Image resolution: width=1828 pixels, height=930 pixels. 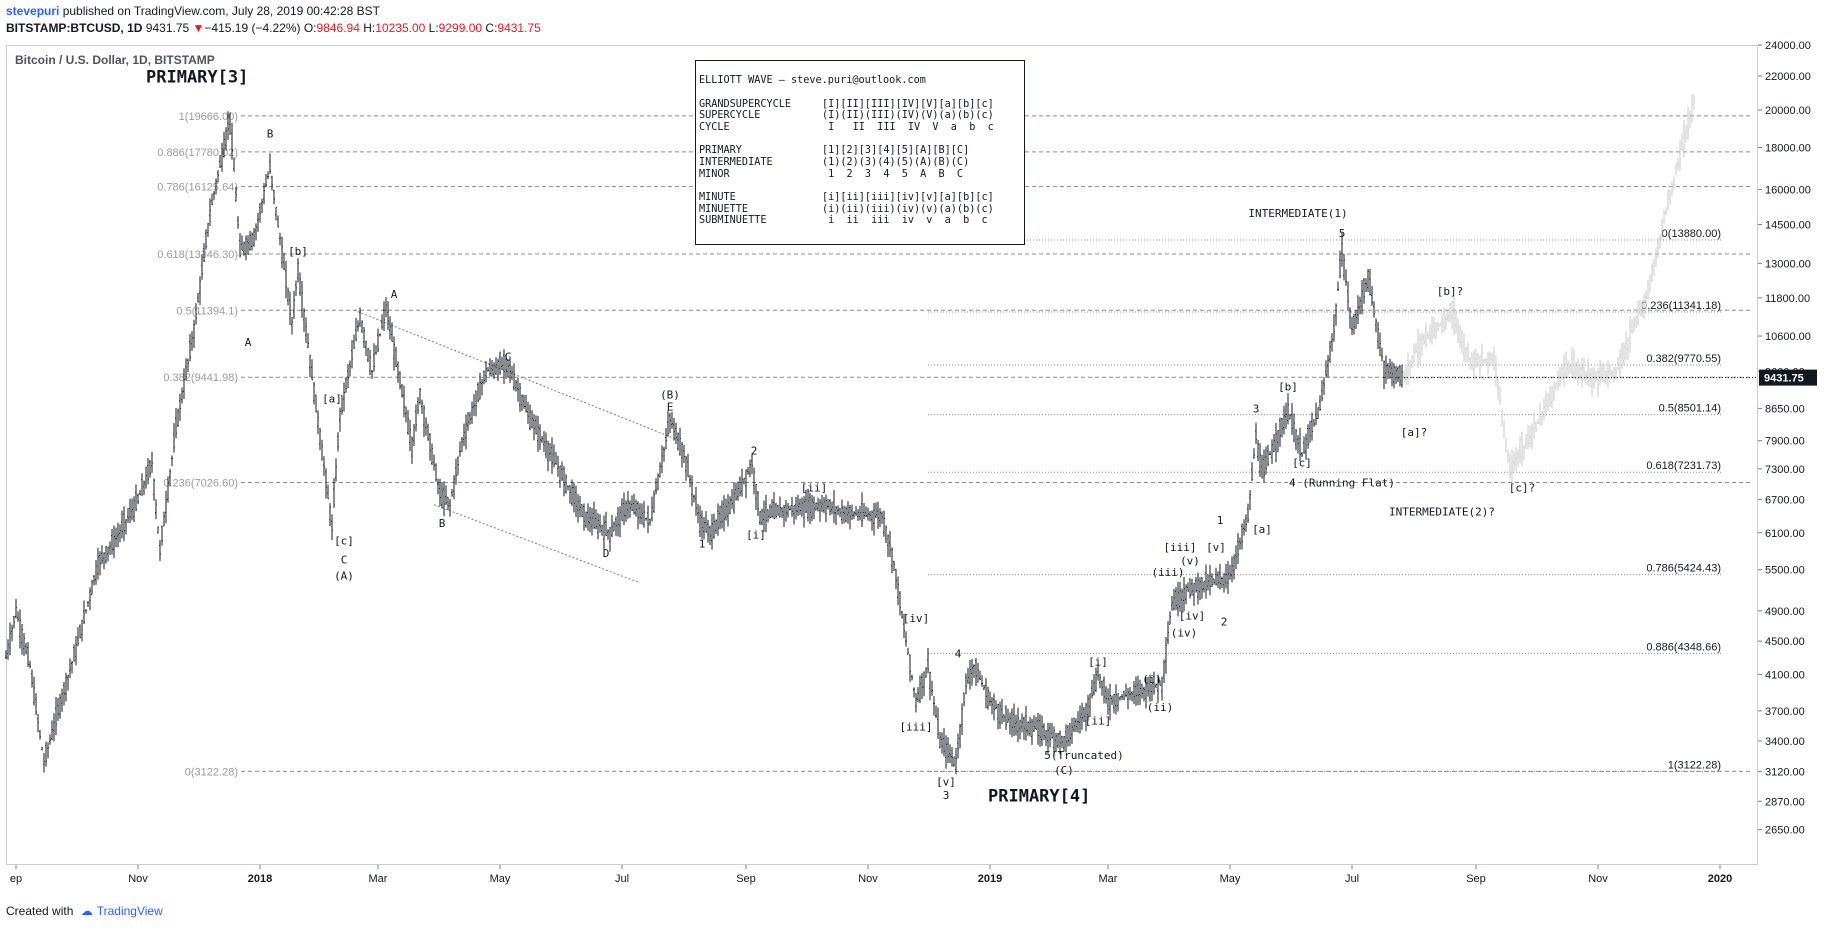 I want to click on trendline, so click(x=537, y=544).